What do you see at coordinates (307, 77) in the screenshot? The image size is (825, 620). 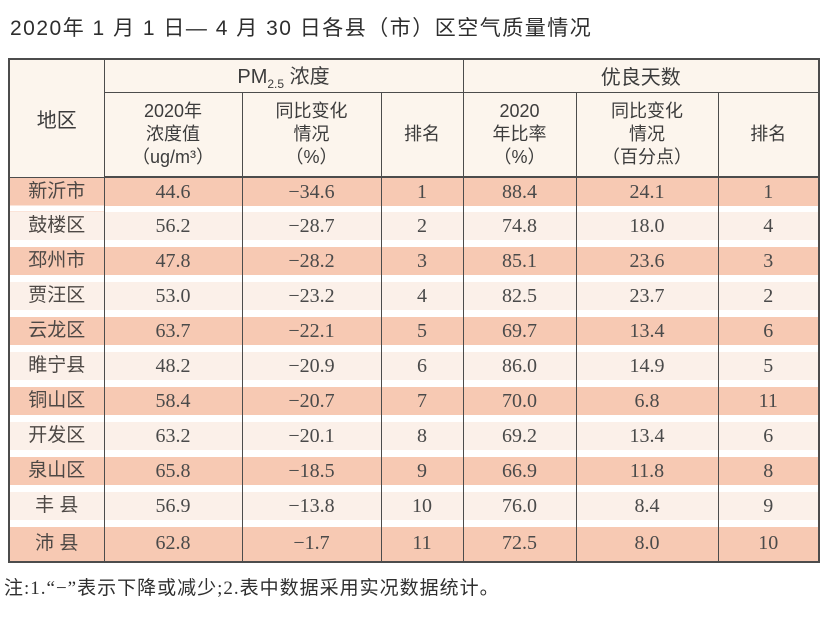 I see `pm25-label-rest: 浓度` at bounding box center [307, 77].